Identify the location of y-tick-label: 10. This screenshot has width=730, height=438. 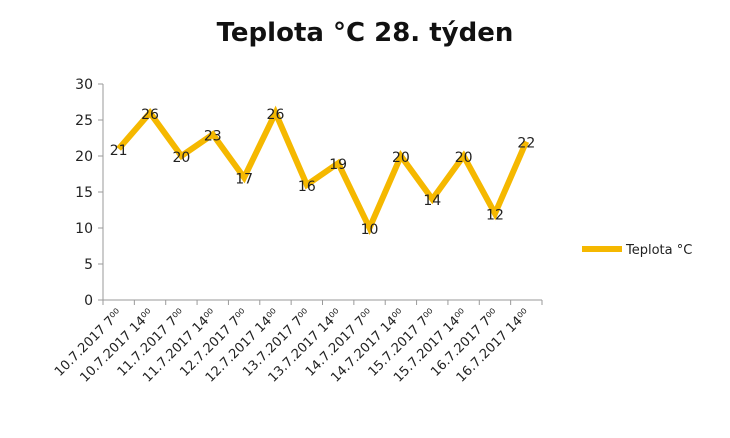
(84, 229).